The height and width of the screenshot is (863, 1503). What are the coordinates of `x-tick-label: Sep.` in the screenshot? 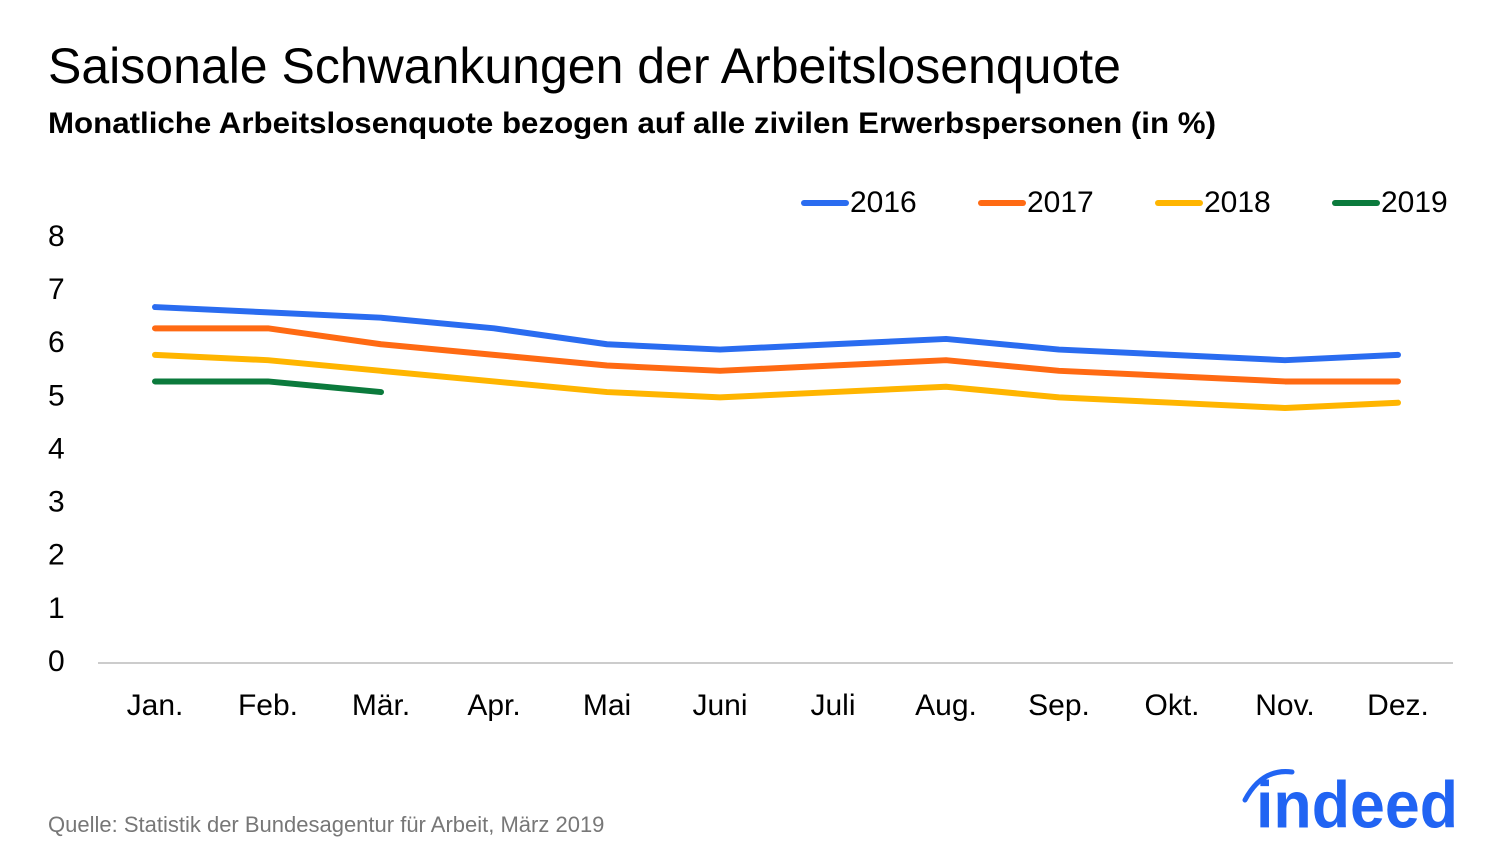 It's located at (1059, 705).